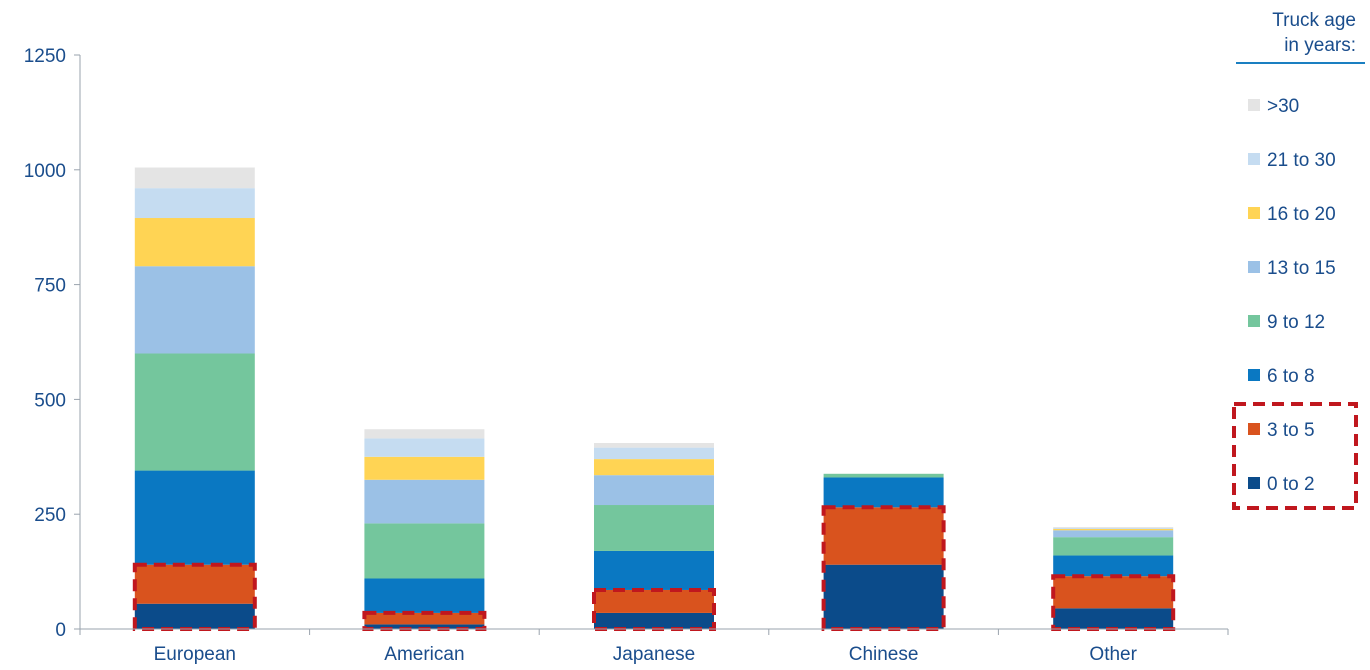  Describe the element at coordinates (884, 654) in the screenshot. I see `category-label-chinese: Chinese` at that location.